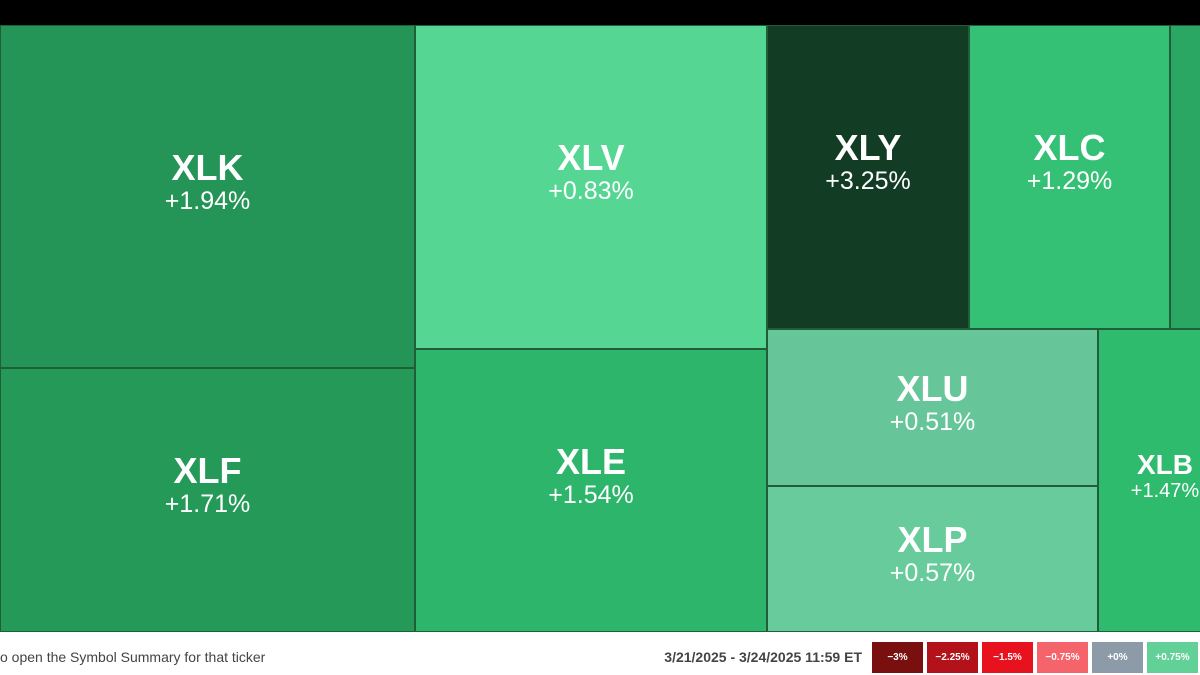  I want to click on date-range: 3/21/2025 - 3/24/2025 11:59 ET, so click(763, 657).